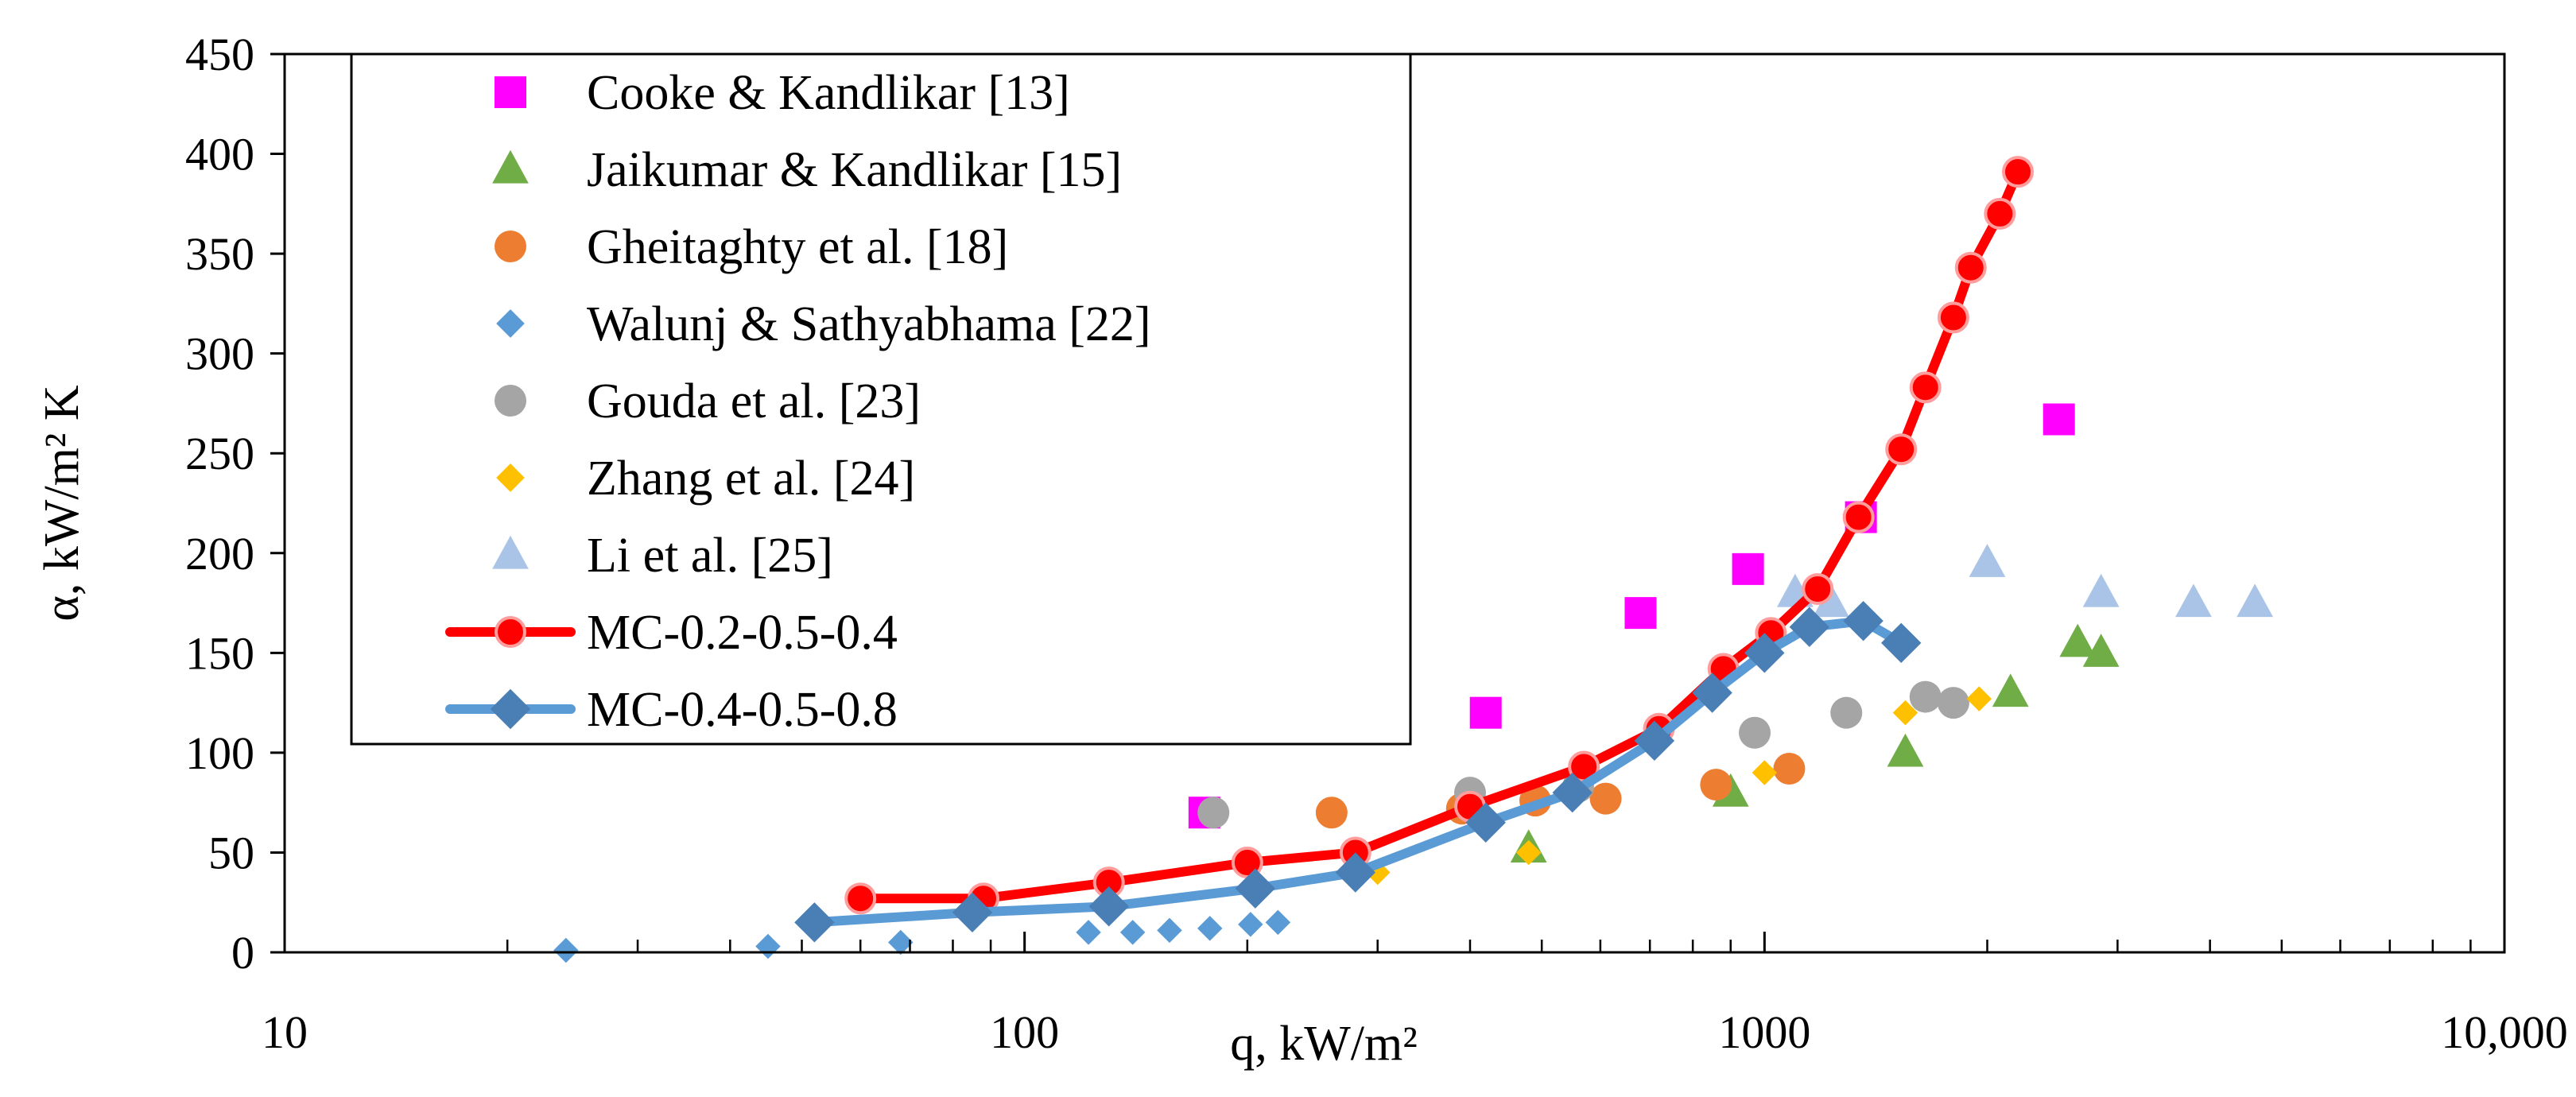  What do you see at coordinates (751, 479) in the screenshot?
I see `legend-label: Zhang et al. [24]` at bounding box center [751, 479].